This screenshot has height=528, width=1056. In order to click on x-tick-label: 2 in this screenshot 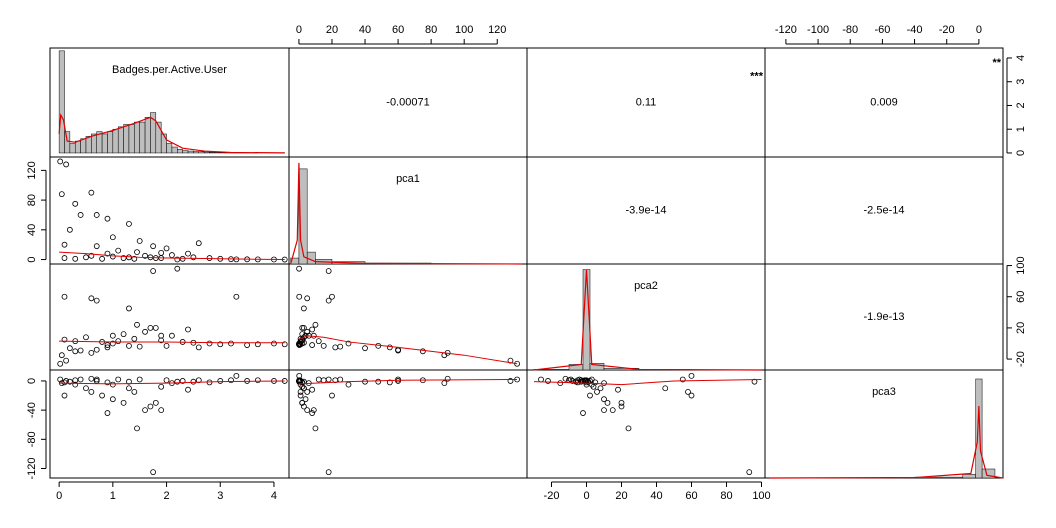, I will do `click(166, 496)`.